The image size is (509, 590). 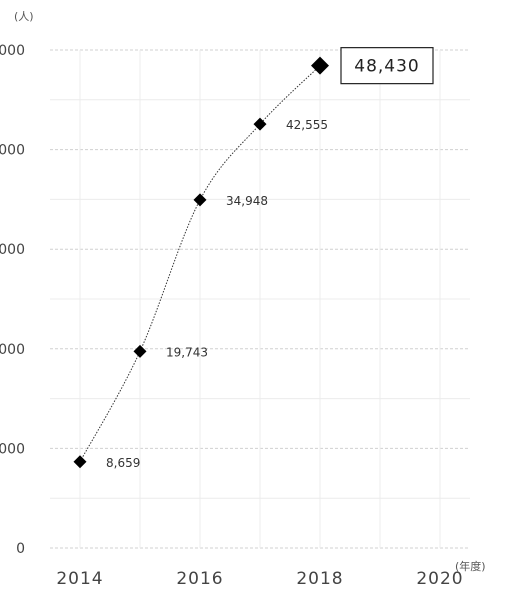 I want to click on x-tick-label: 2018, so click(x=319, y=579).